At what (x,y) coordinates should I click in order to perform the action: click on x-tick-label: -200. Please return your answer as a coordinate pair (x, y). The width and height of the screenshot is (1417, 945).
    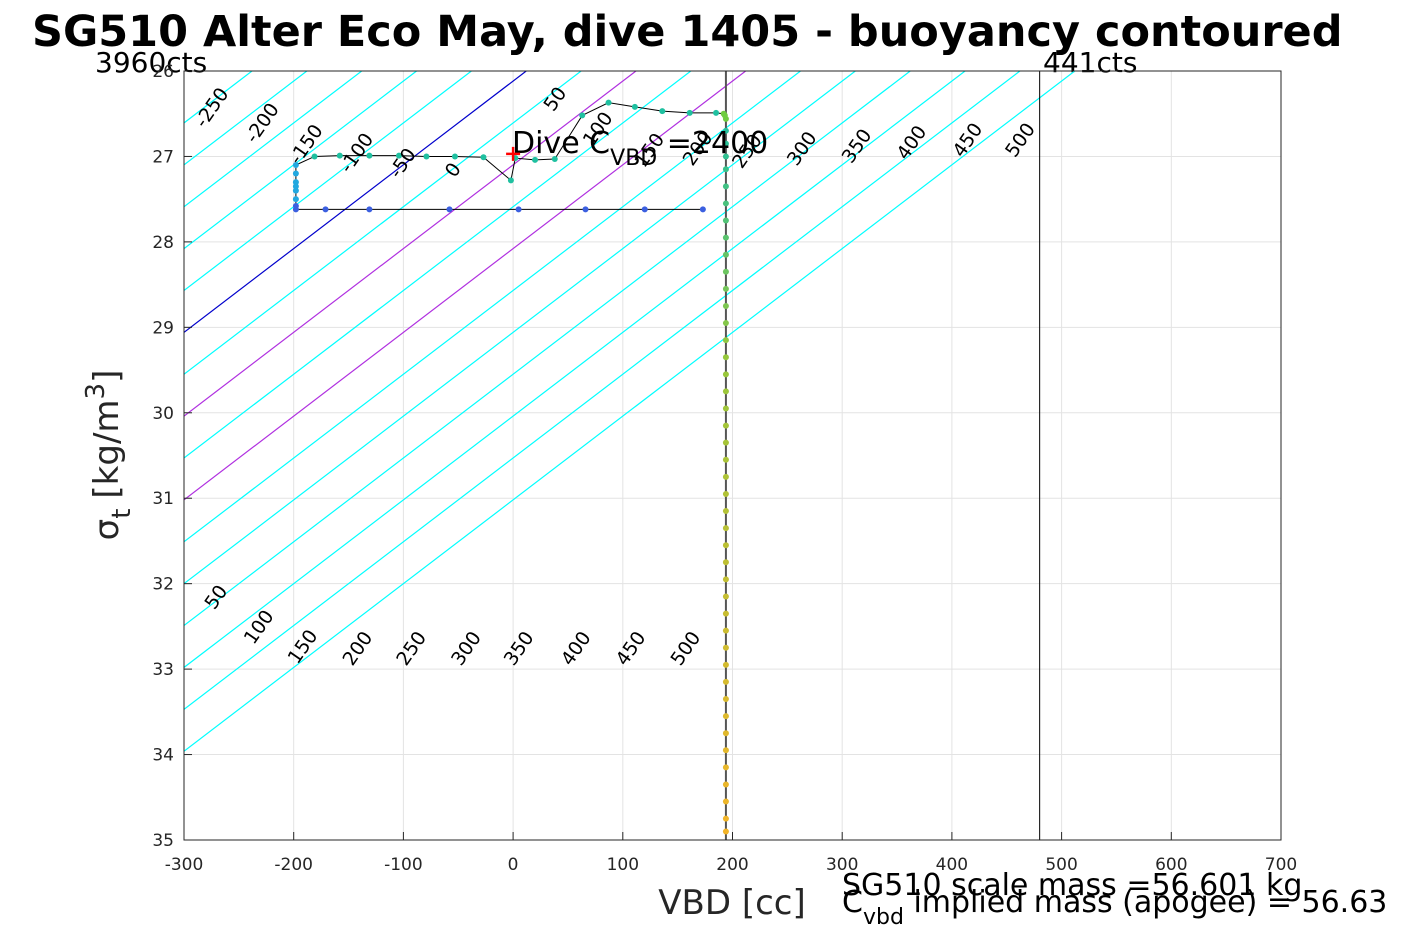
    Looking at the image, I should click on (293, 865).